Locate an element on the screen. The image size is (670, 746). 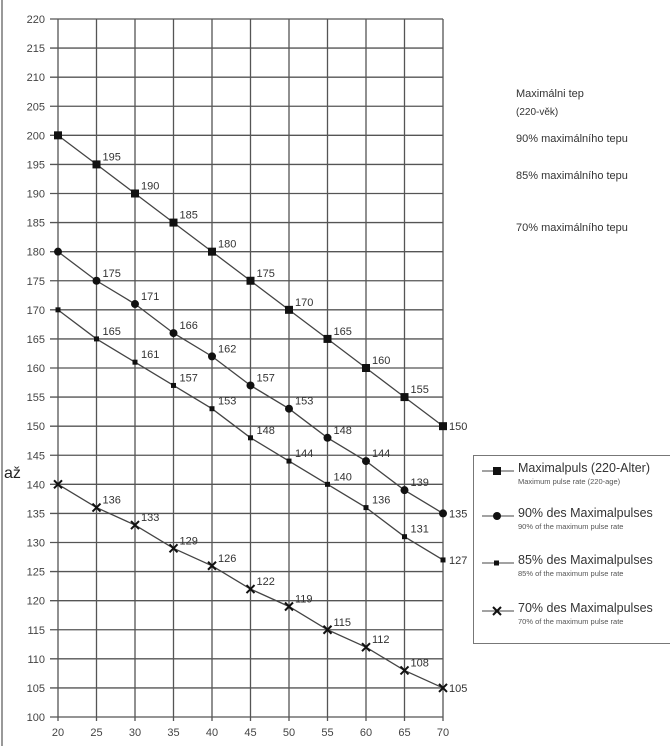
data-label: 112 is located at coordinates (381, 640).